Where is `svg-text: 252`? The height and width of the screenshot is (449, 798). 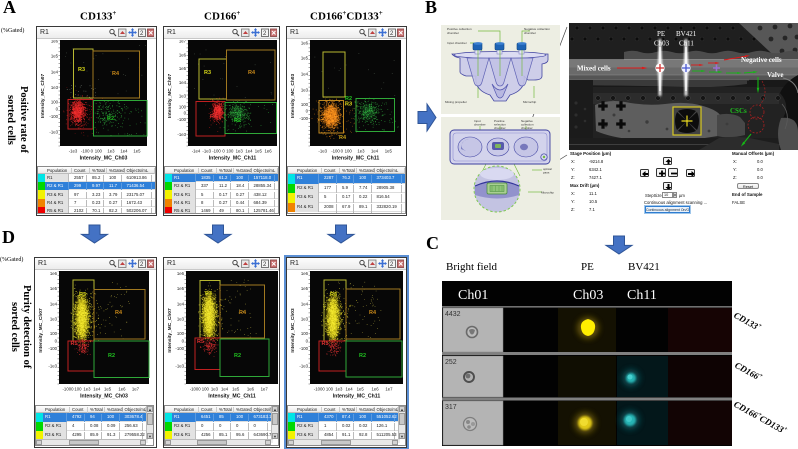
svg-text: 252 is located at coordinates (451, 362).